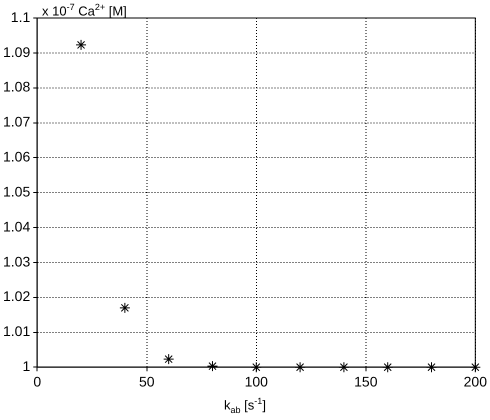  I want to click on x-tick-label: 50, so click(146, 381).